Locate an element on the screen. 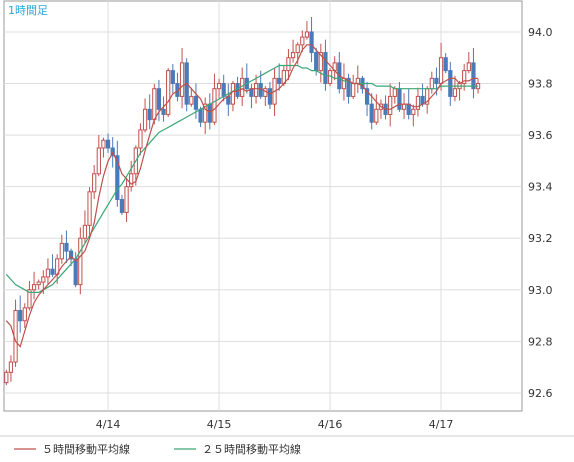 This screenshot has height=462, width=574. y-tick-label: 93.0 is located at coordinates (540, 290).